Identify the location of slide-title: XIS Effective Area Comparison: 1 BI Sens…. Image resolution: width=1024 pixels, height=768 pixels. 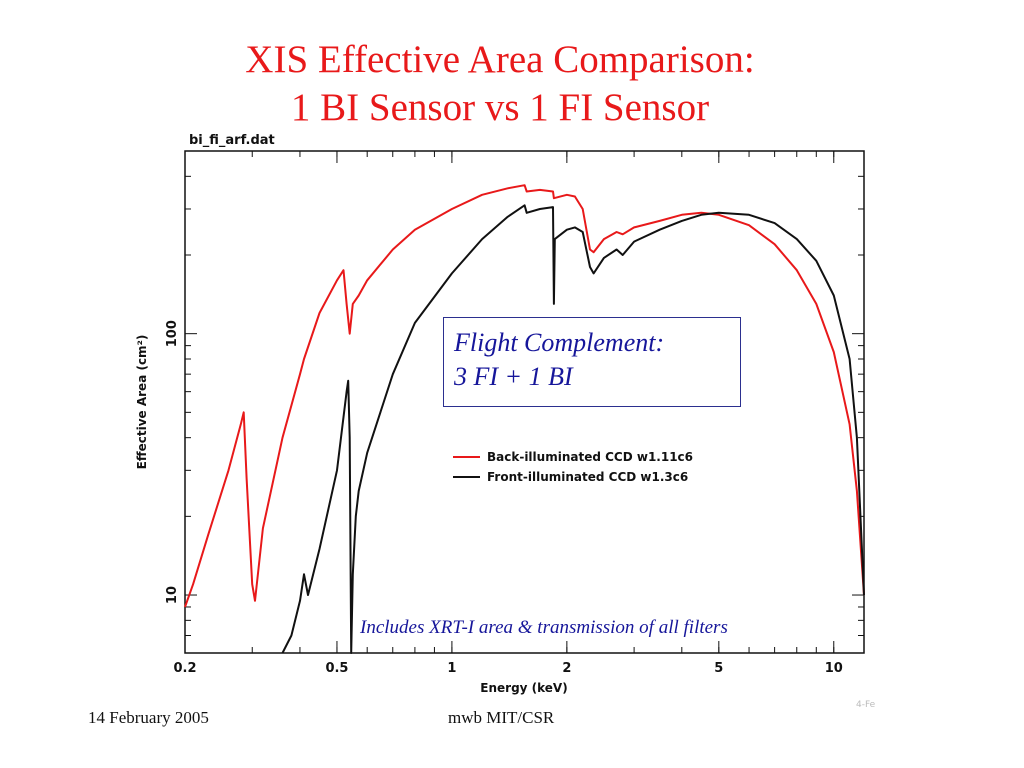
(500, 84).